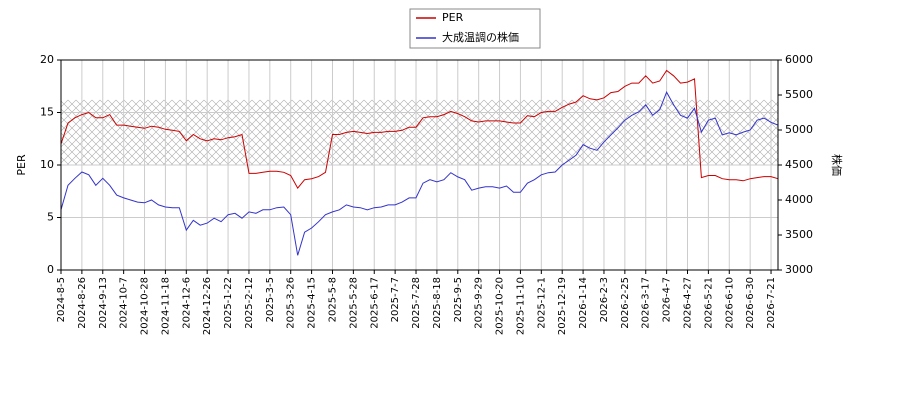 Image resolution: width=900 pixels, height=400 pixels. Describe the element at coordinates (437, 303) in the screenshot. I see `x-tick-label: 2025-8-18` at that location.